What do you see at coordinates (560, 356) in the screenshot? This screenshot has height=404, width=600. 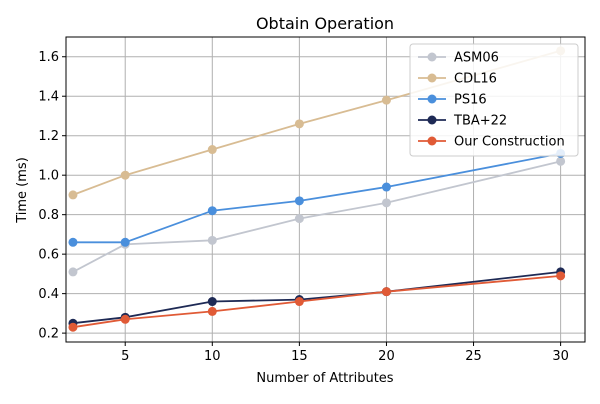 I see `x-tick-label: 30` at bounding box center [560, 356].